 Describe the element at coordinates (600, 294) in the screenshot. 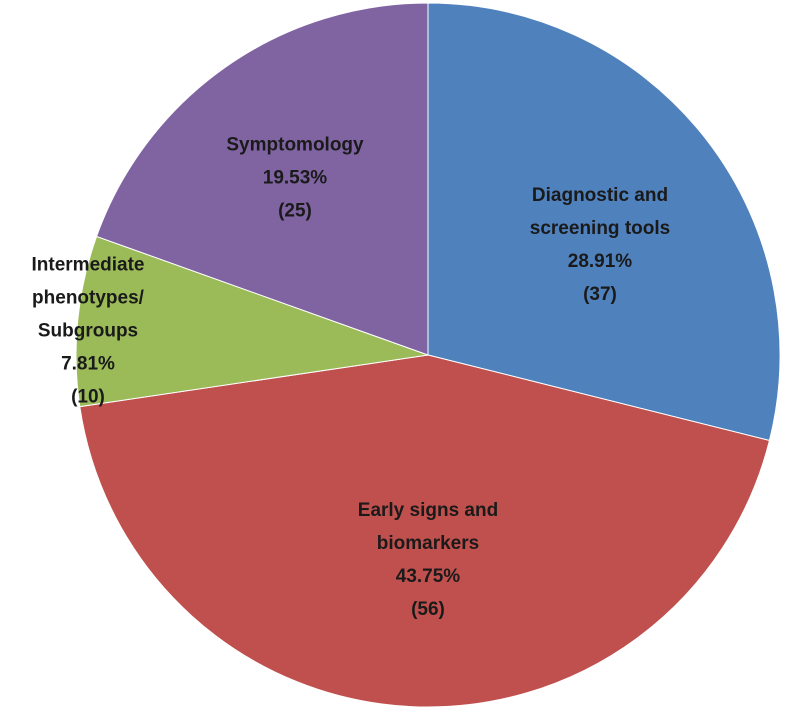

I see `value-label: (37)` at that location.